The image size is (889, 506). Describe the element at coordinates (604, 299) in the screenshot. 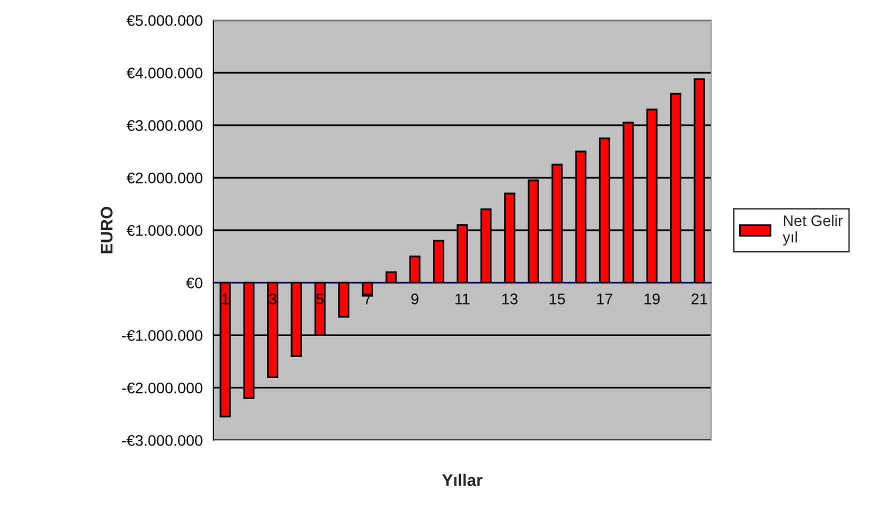

I see `x-tick-label: 17` at that location.